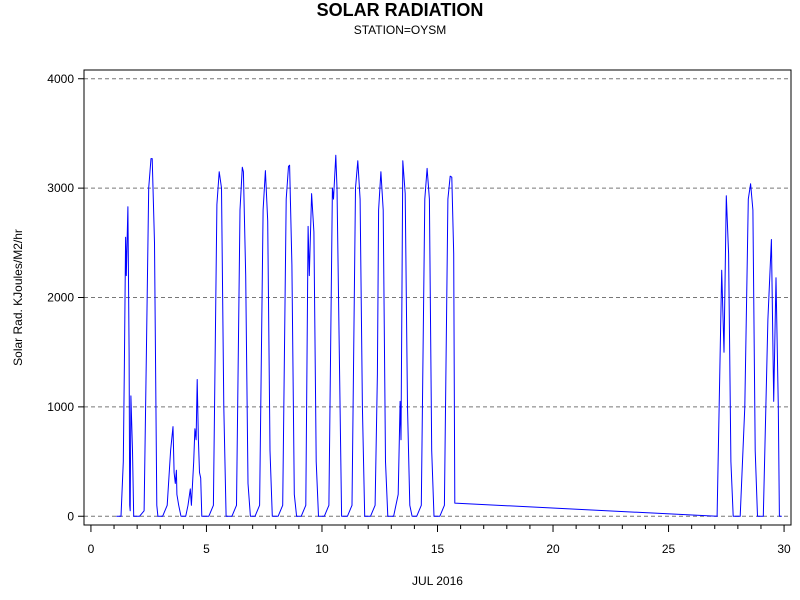 The height and width of the screenshot is (600, 800). Describe the element at coordinates (439, 540) in the screenshot. I see `x-axis: 0 5 10 15 20 25 30` at that location.